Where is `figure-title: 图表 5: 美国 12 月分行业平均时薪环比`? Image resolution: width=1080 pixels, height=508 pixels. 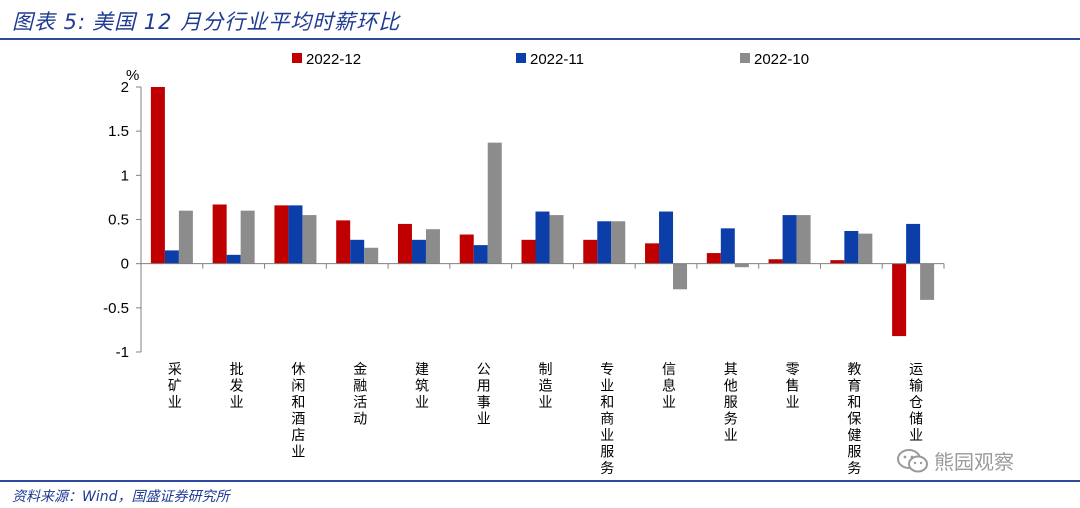 figure-title: 图表 5: 美国 12 月分行业平均时薪环比 is located at coordinates (209, 21).